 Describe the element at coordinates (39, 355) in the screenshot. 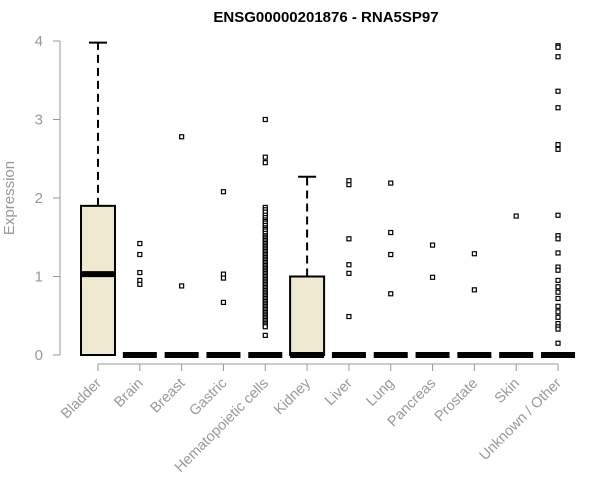

I see `y-tick-label: 0` at that location.